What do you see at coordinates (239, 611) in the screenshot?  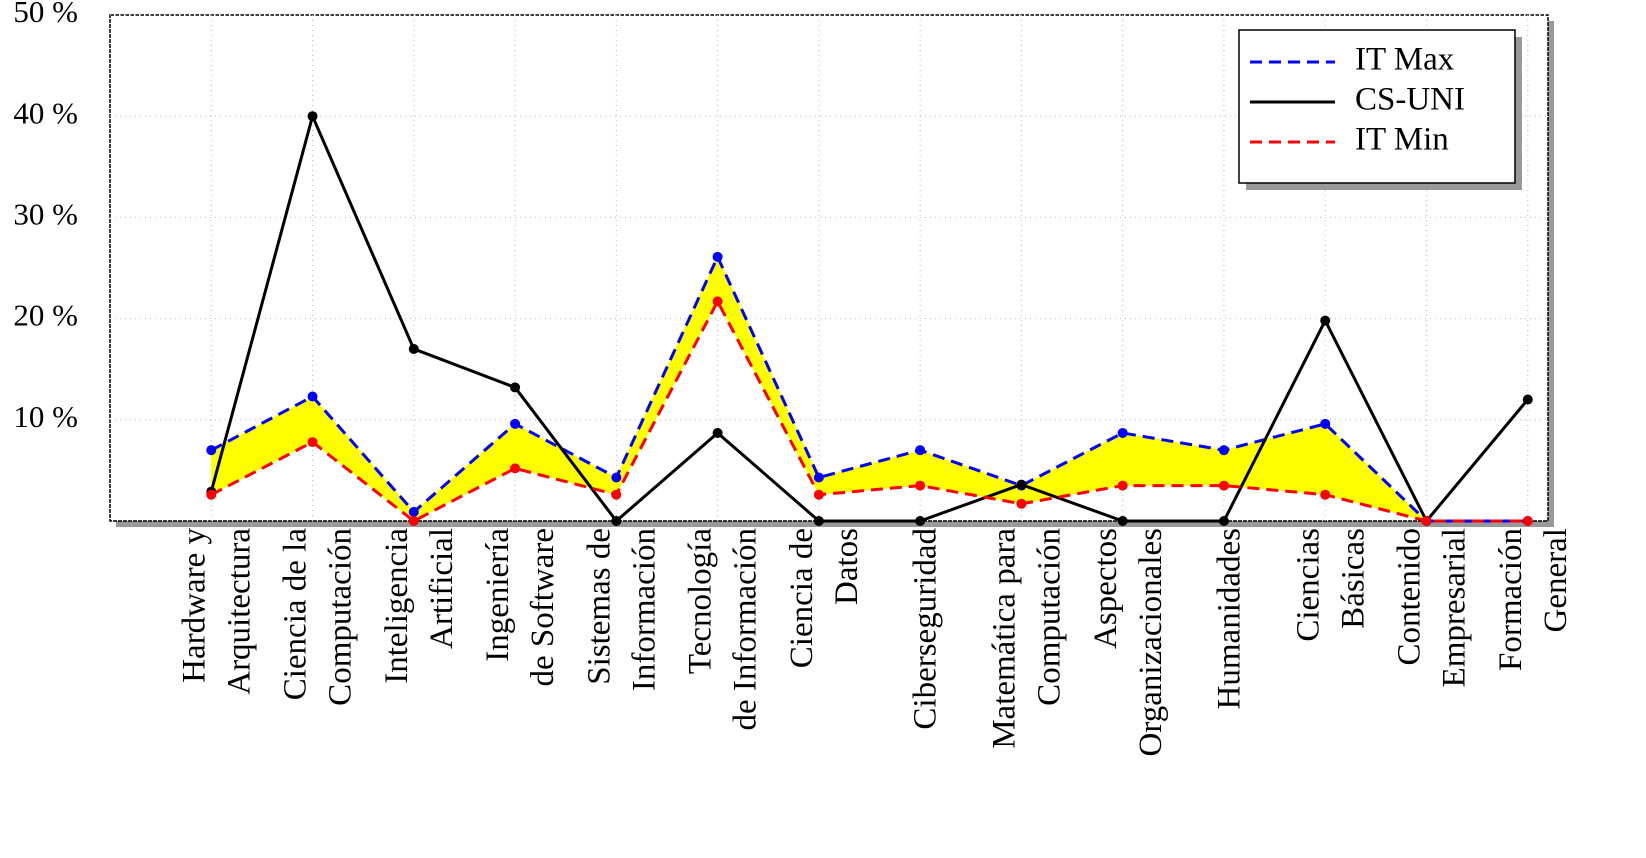 I see `x-tick-label: Arquitectura` at bounding box center [239, 611].